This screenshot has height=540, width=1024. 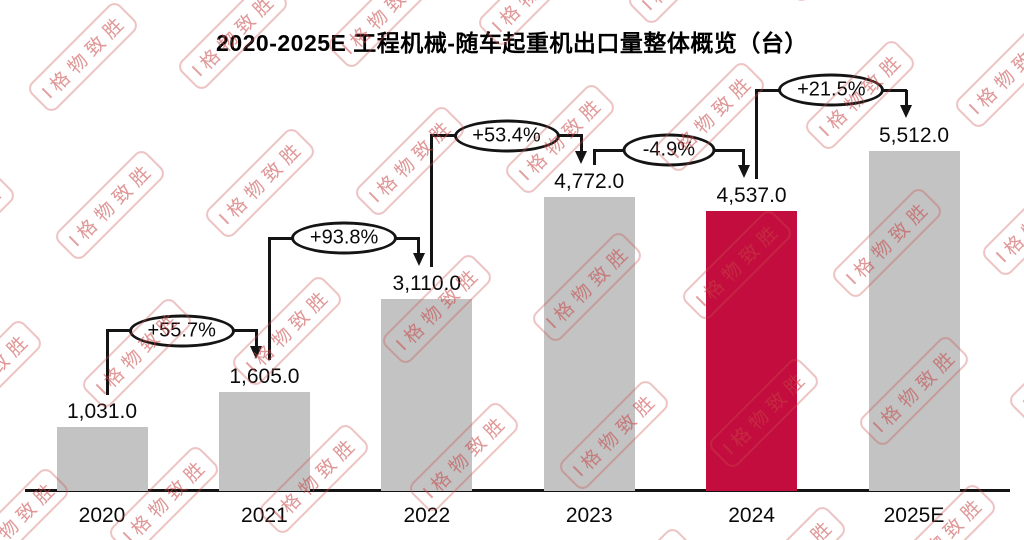 What do you see at coordinates (264, 376) in the screenshot?
I see `value-label-2021: 1,605.0` at bounding box center [264, 376].